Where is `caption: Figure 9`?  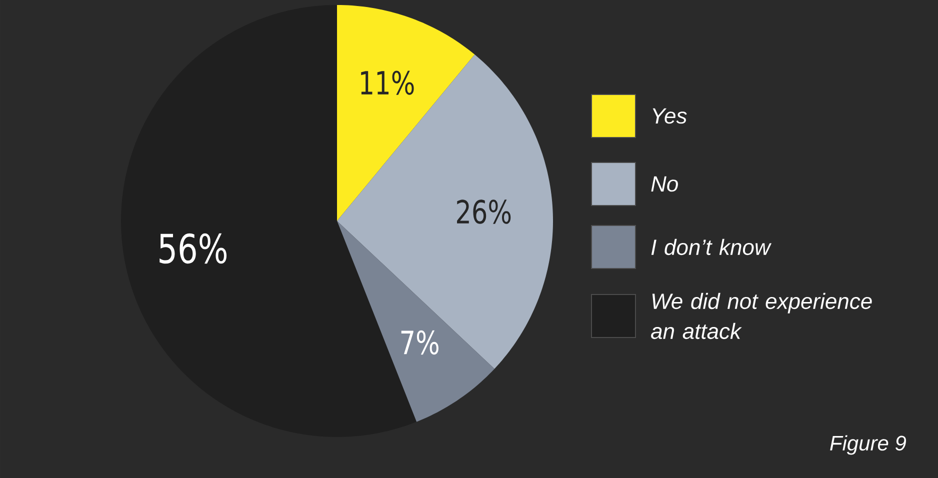
caption: Figure 9 is located at coordinates (868, 445).